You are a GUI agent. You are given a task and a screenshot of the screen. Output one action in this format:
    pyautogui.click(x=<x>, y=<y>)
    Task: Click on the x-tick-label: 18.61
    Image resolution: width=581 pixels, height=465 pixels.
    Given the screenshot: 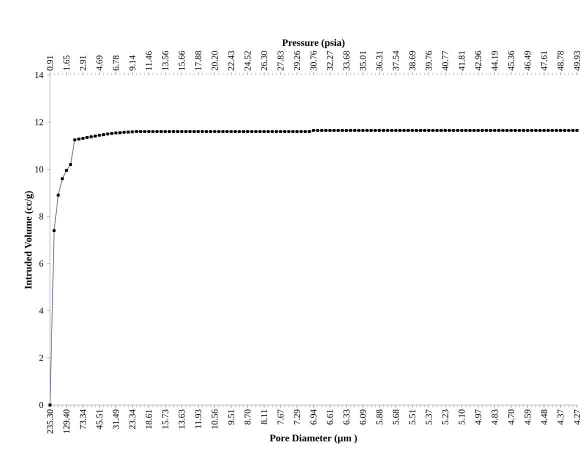 What is the action you would take?
    pyautogui.click(x=149, y=419)
    